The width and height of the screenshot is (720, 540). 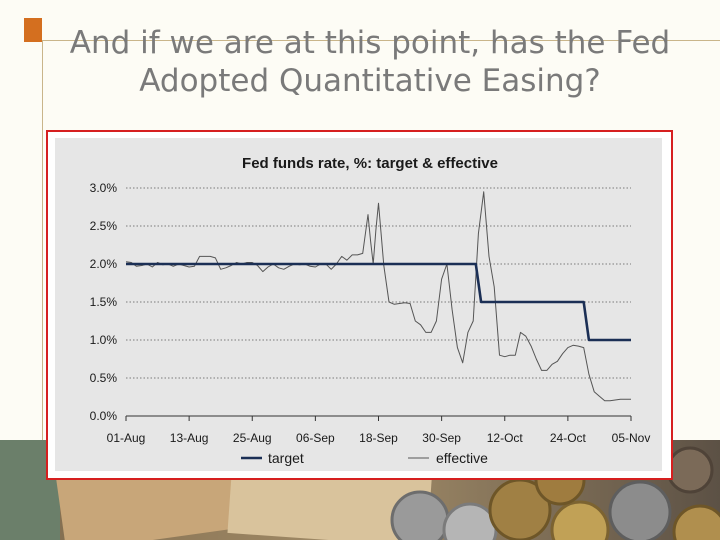 I want to click on y-tick-label: 1.0%, so click(x=104, y=340).